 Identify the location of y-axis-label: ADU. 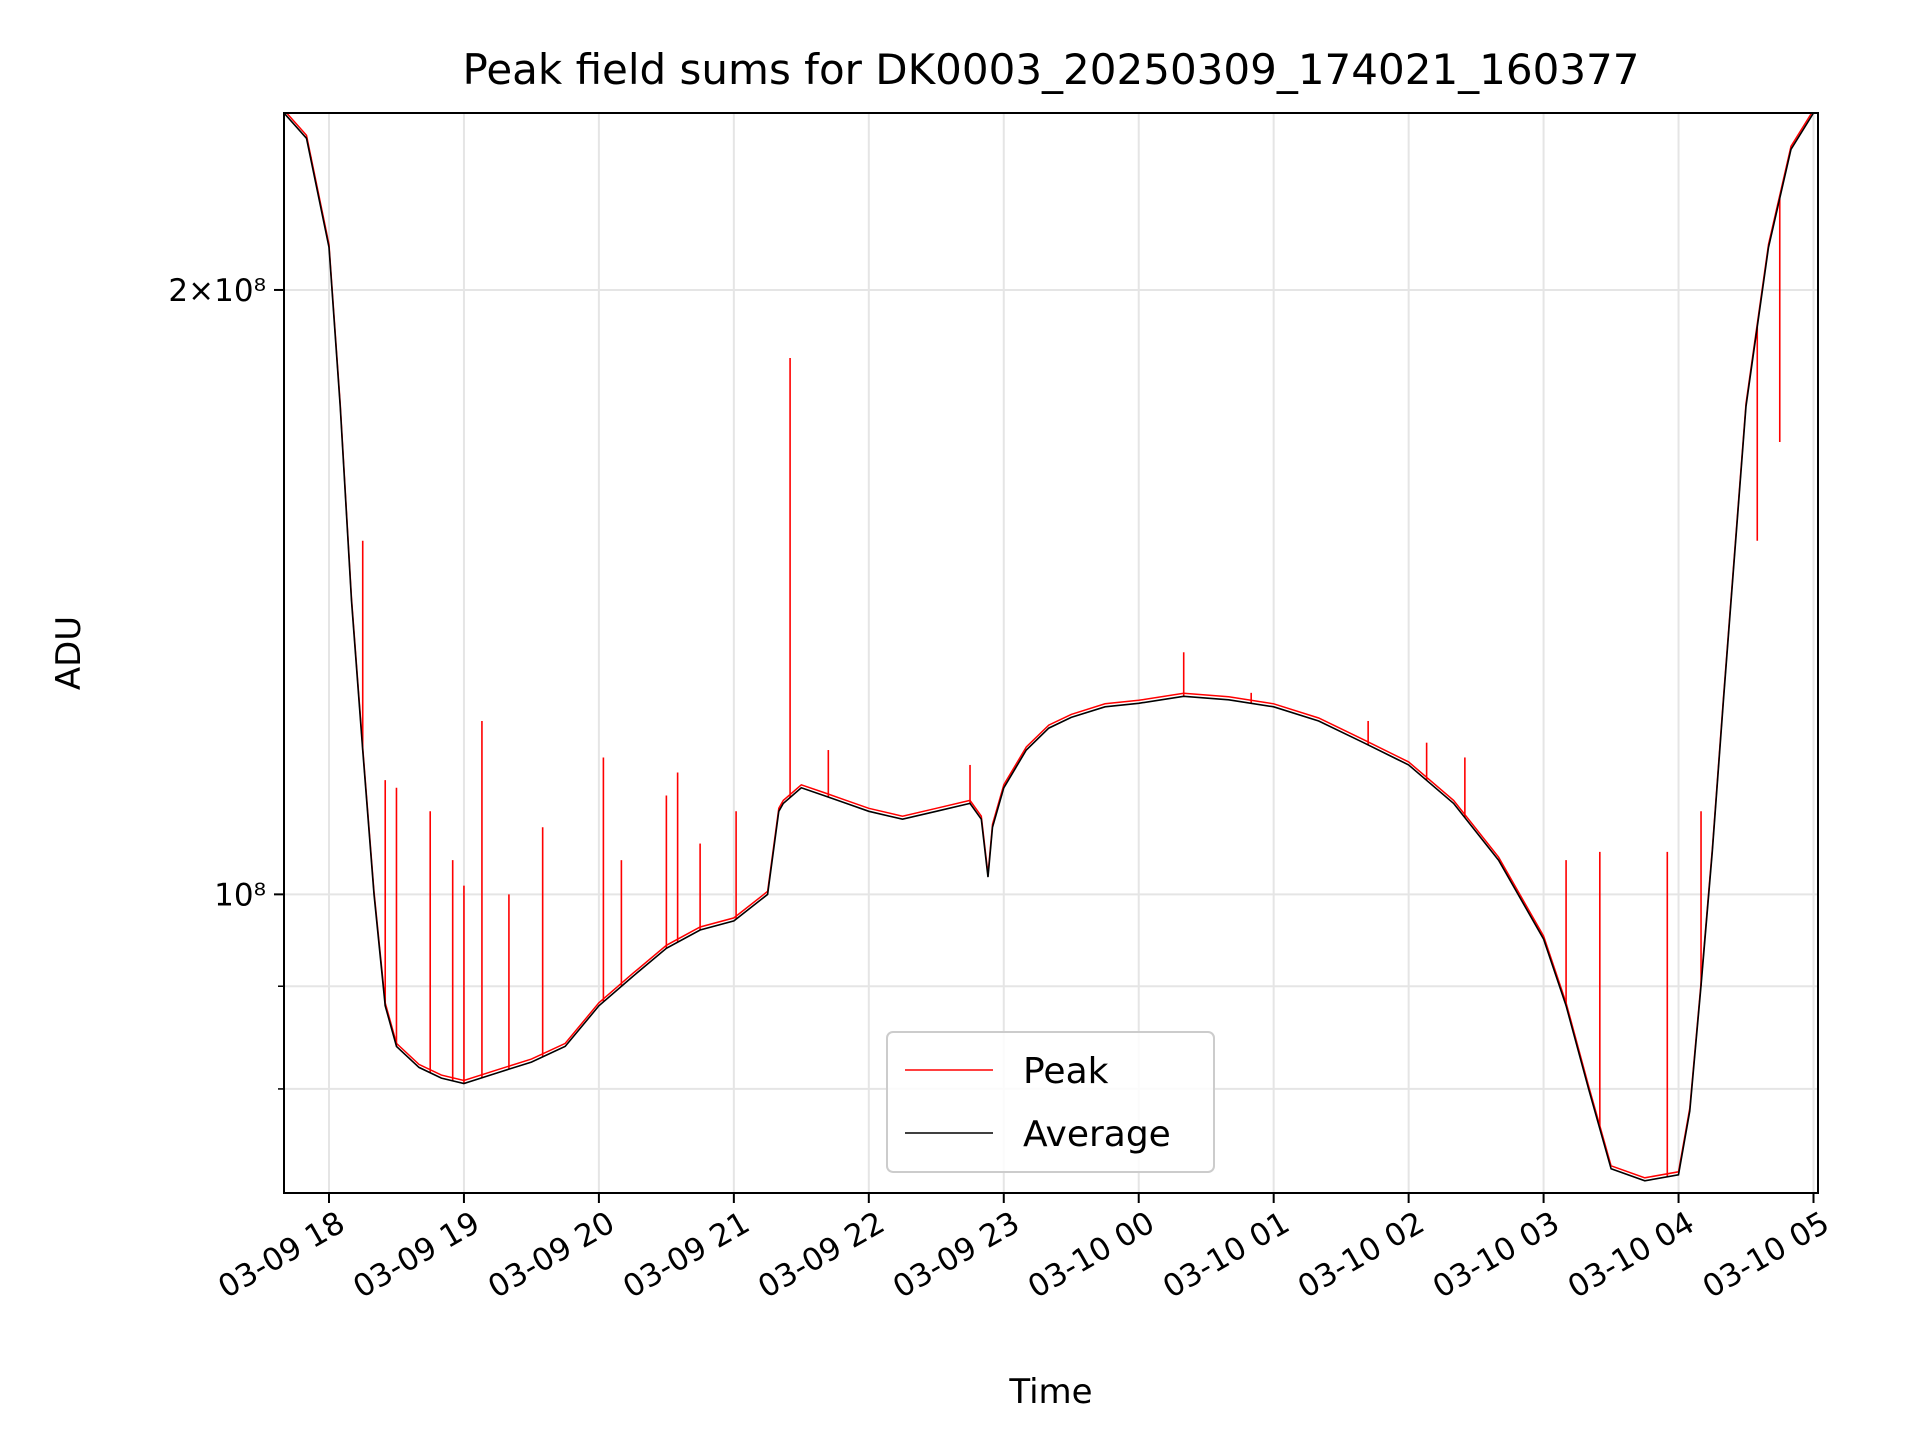
(69, 653).